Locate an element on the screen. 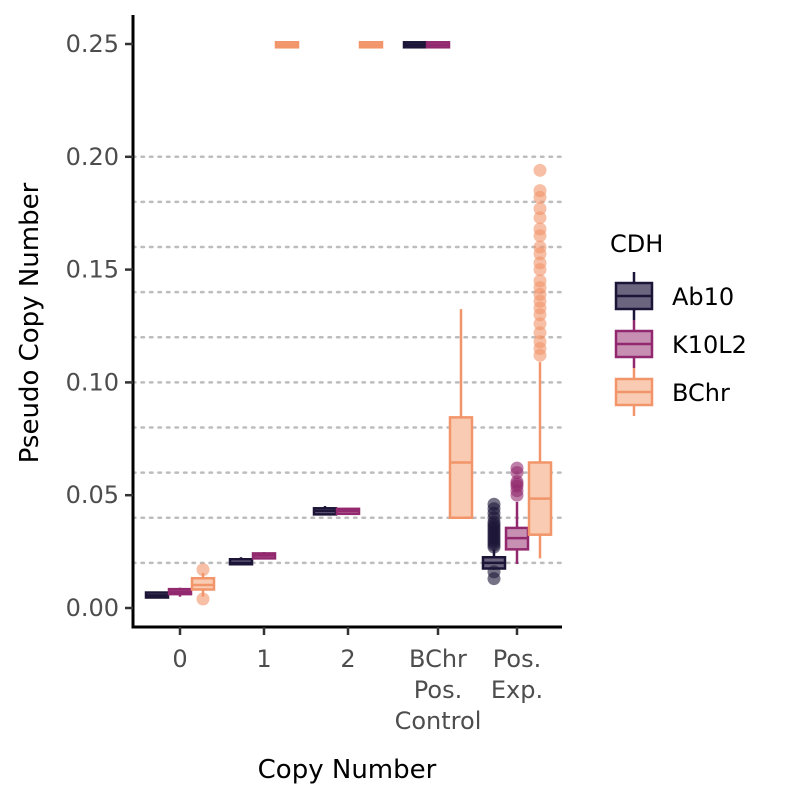 Image resolution: width=800 pixels, height=800 pixels. box-bchr-pos is located at coordinates (540, 361).